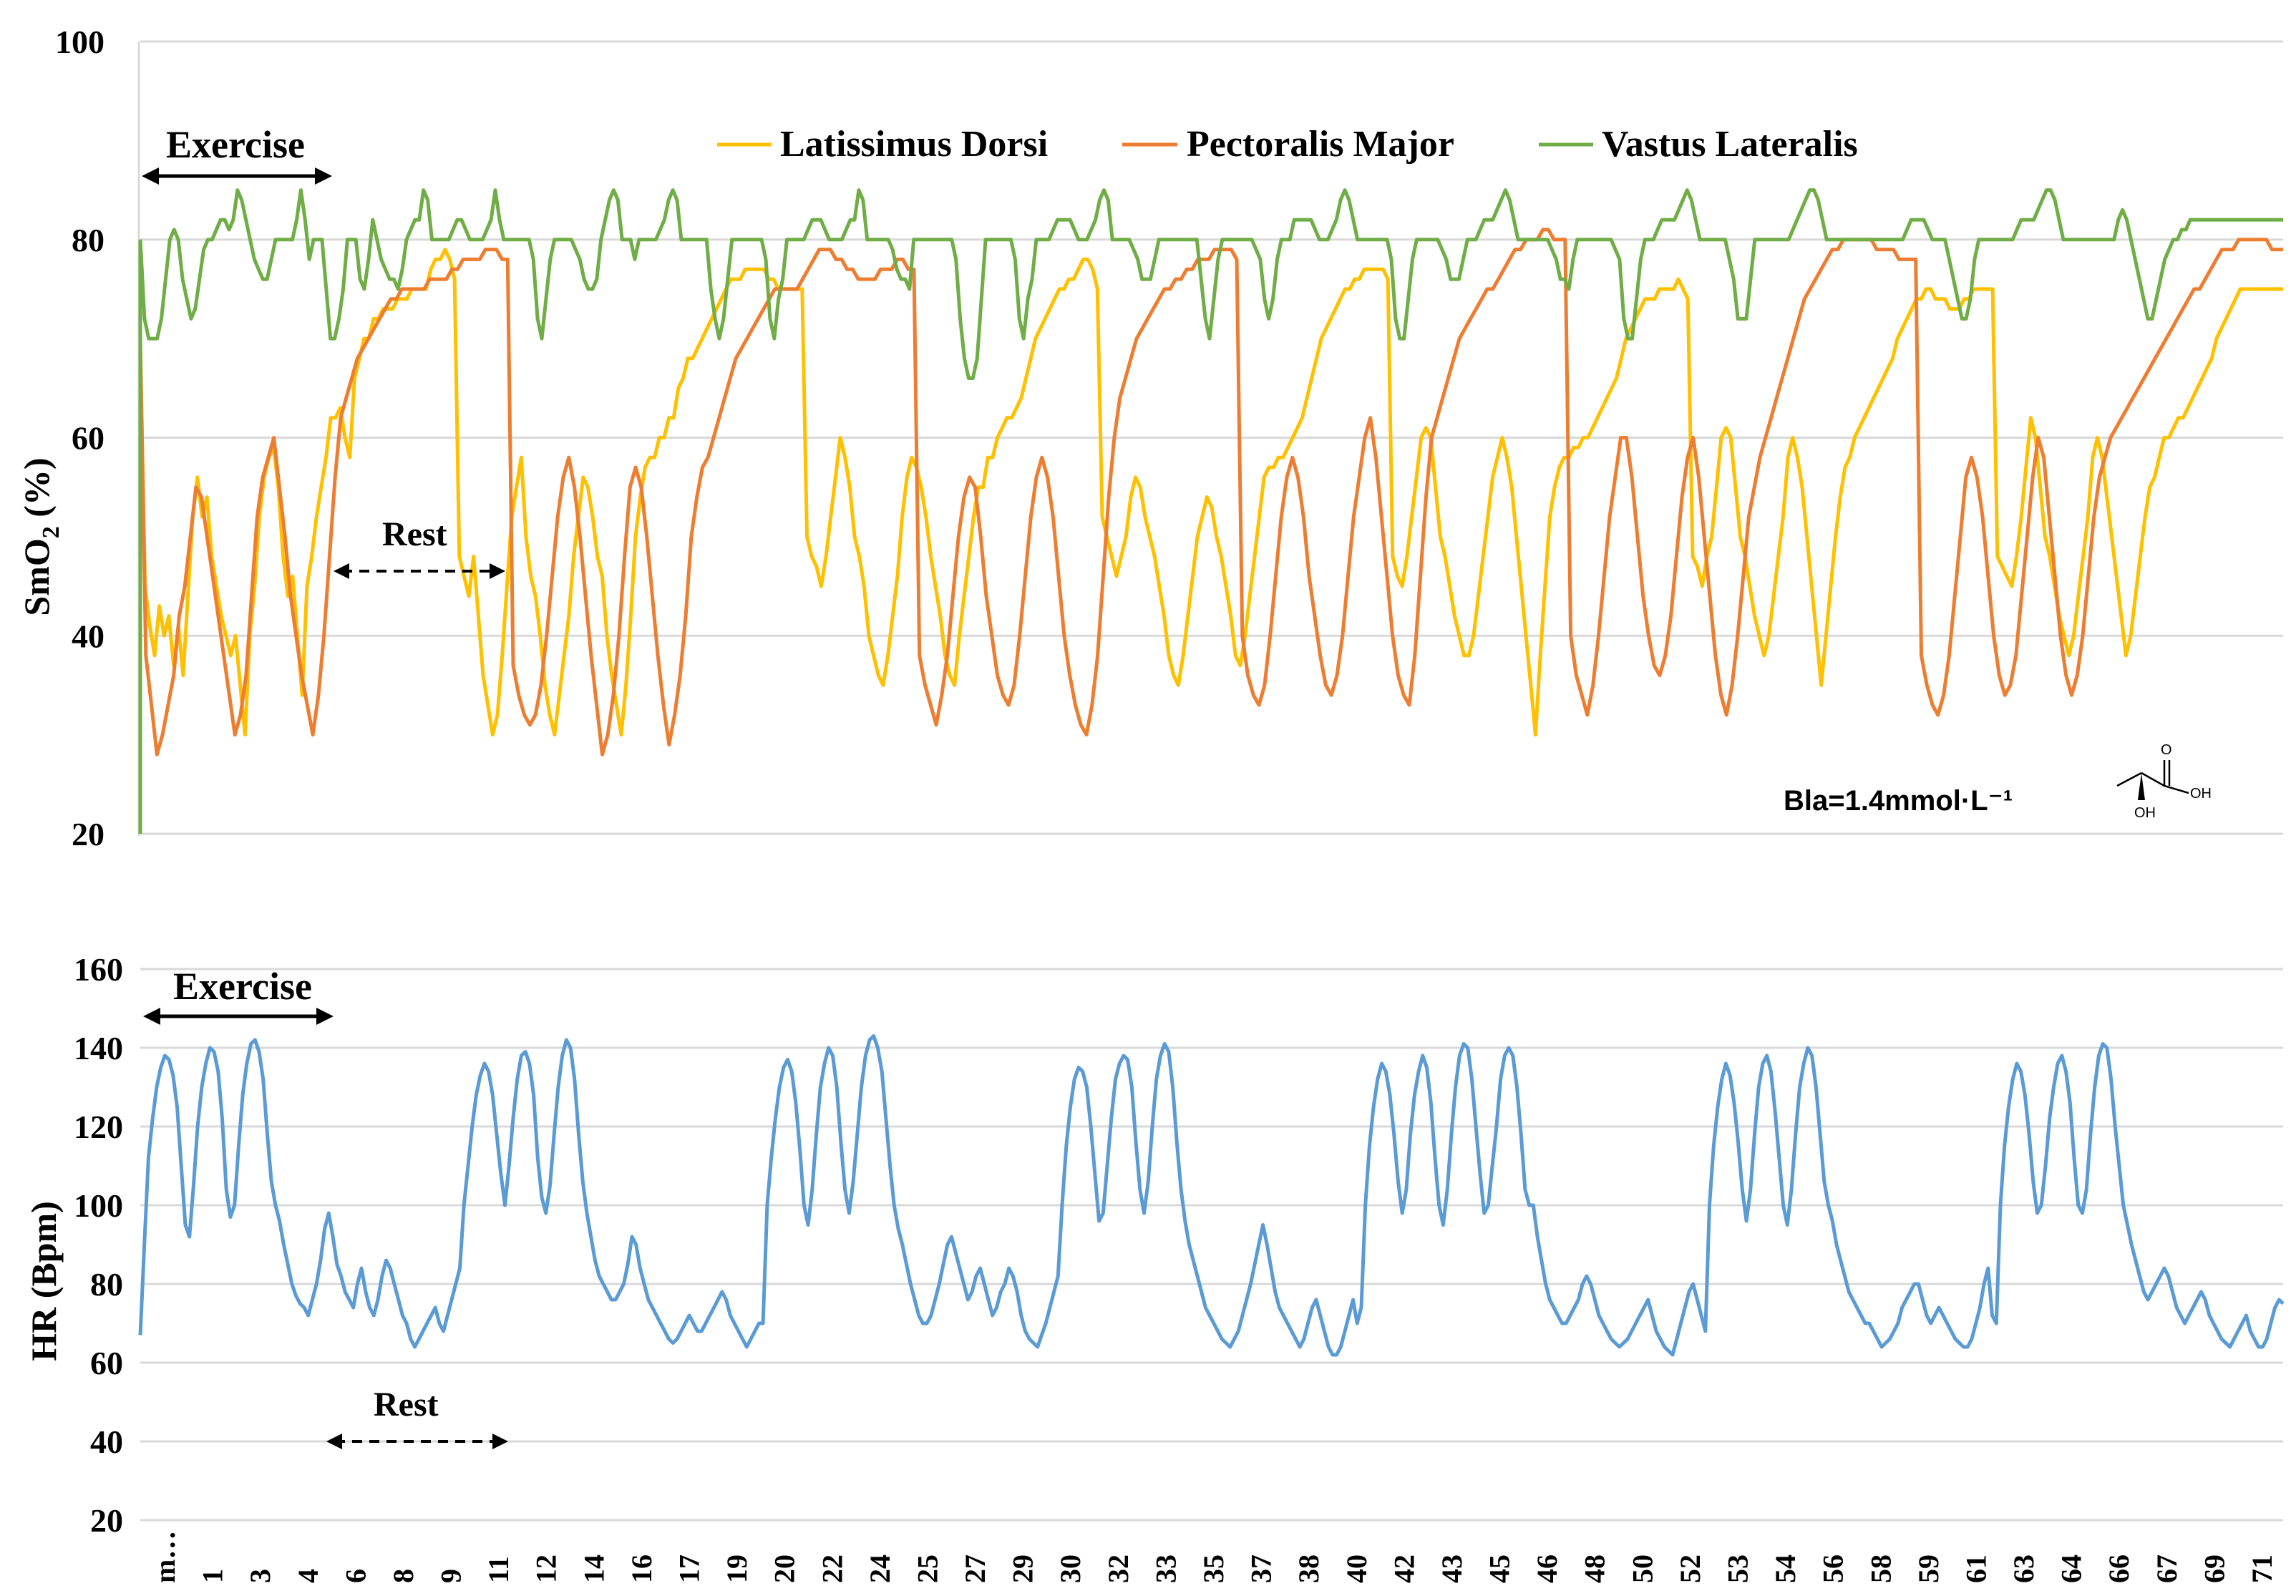 The height and width of the screenshot is (1596, 2296). Describe the element at coordinates (1320, 144) in the screenshot. I see `legend-label-pectoralis-major: Pectoralis Major` at that location.